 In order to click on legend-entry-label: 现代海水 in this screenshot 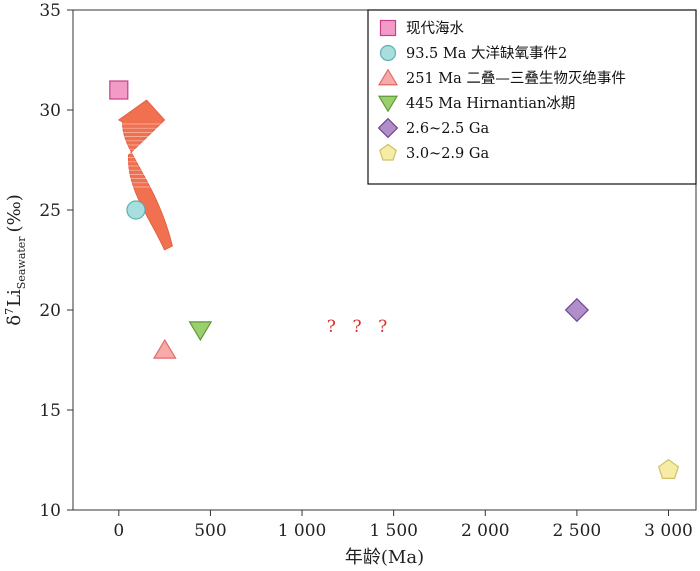, I will do `click(435, 28)`.